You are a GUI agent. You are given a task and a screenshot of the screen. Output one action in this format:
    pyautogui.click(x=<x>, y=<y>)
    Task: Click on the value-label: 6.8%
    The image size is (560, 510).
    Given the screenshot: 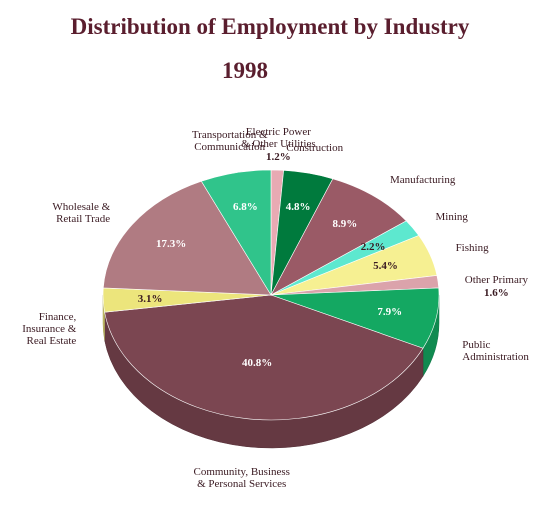 What is the action you would take?
    pyautogui.click(x=245, y=207)
    